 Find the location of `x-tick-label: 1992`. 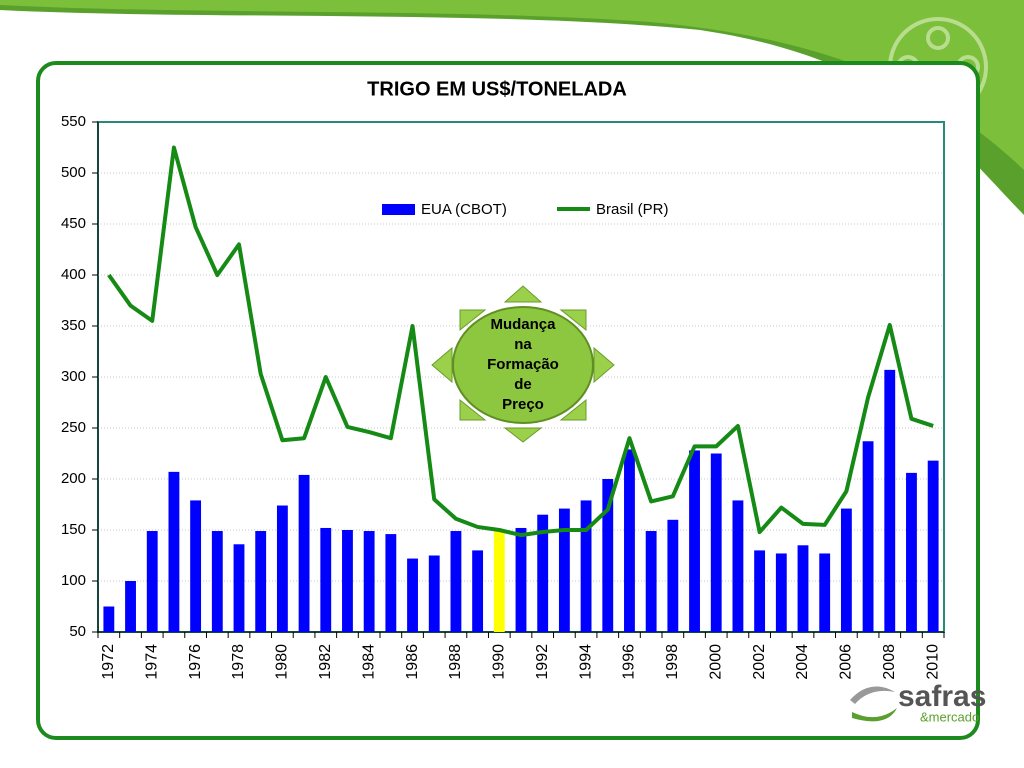

x-tick-label: 1992 is located at coordinates (542, 662).